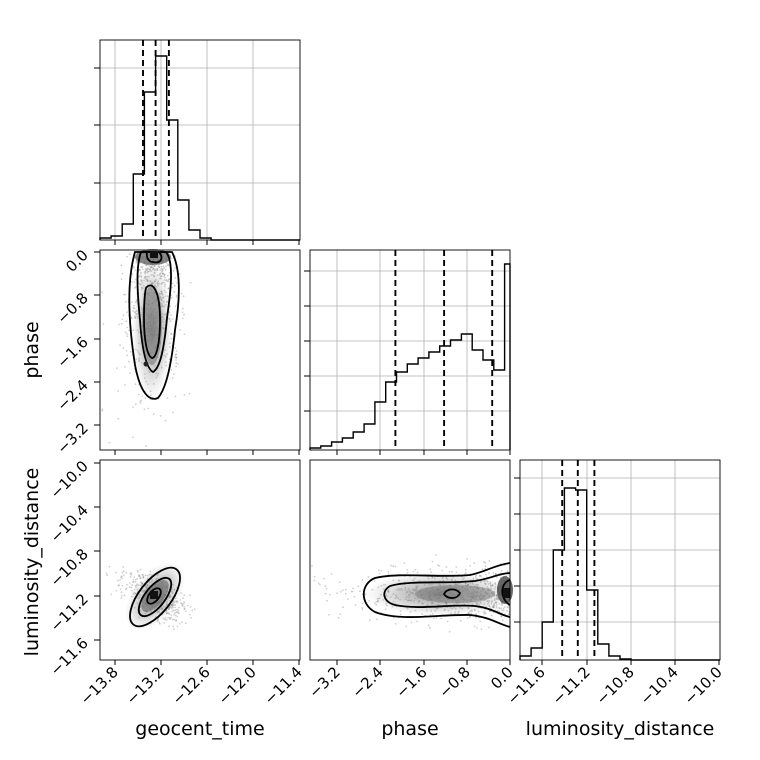  What do you see at coordinates (410, 356) in the screenshot?
I see `histogram-phase` at bounding box center [410, 356].